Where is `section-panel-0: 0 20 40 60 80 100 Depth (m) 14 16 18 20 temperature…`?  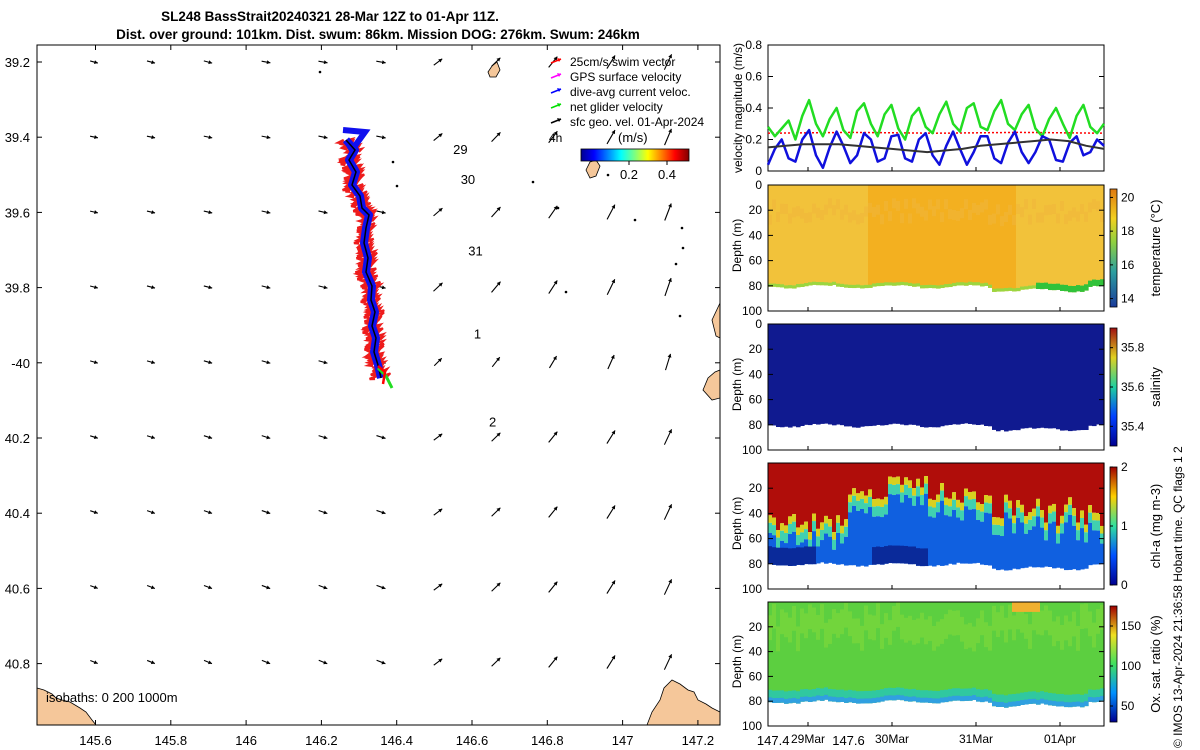 section-panel-0: 0 20 40 60 80 100 Depth (m) 14 16 18 20 temperature… is located at coordinates (946, 248).